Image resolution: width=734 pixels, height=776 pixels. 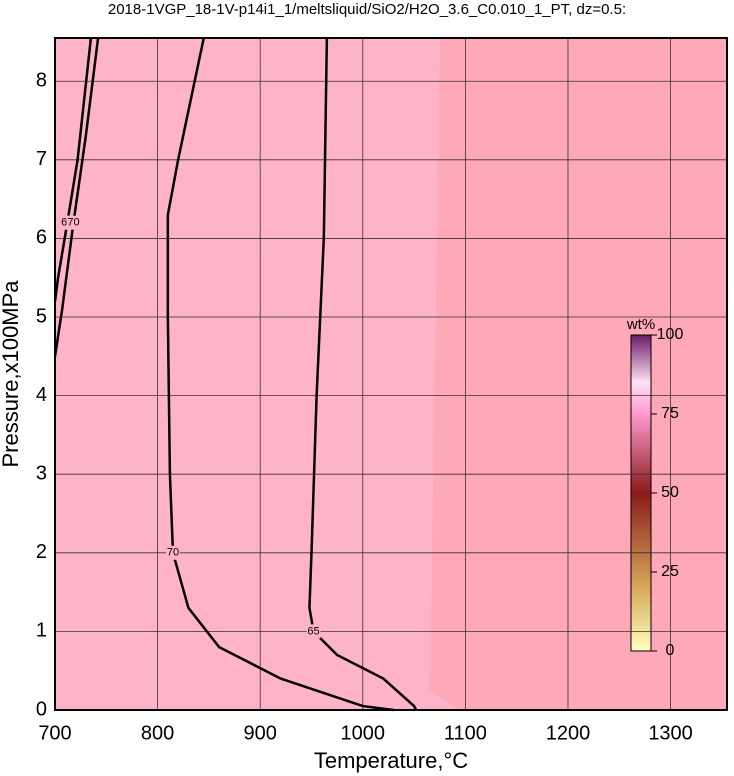 What do you see at coordinates (41, 631) in the screenshot?
I see `y-tick-label: 1` at bounding box center [41, 631].